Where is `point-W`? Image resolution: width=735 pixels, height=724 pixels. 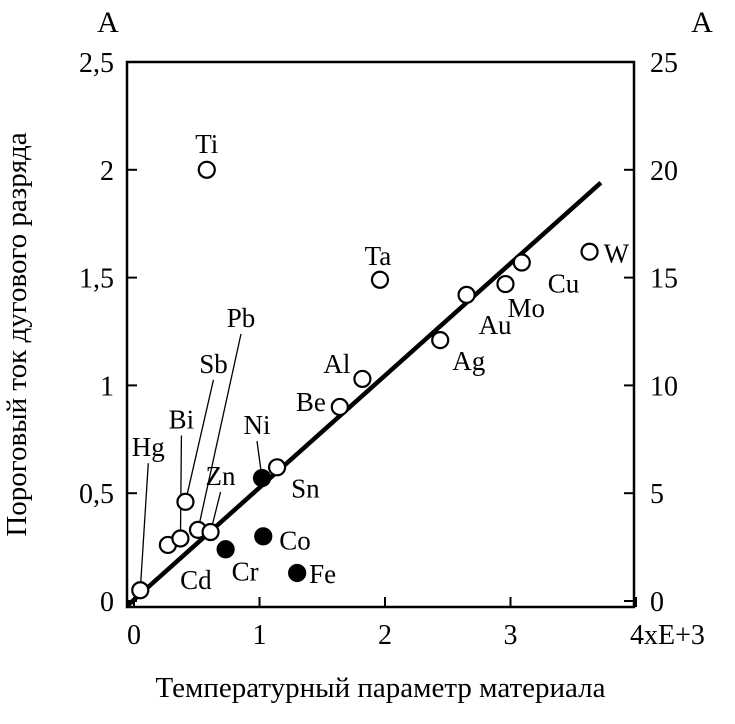
point-W is located at coordinates (589, 251).